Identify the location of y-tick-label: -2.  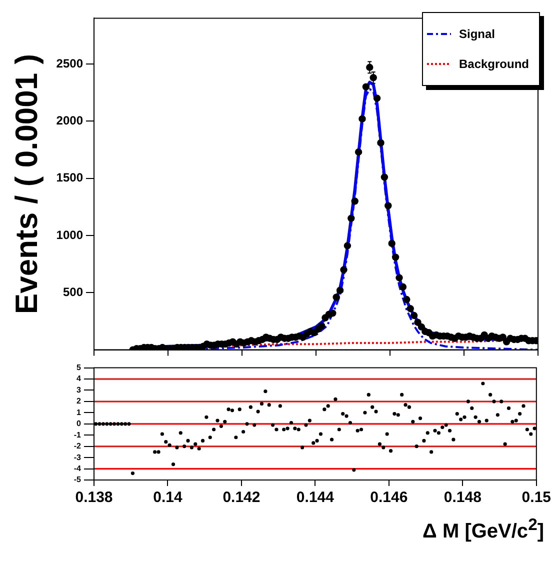
(78, 446).